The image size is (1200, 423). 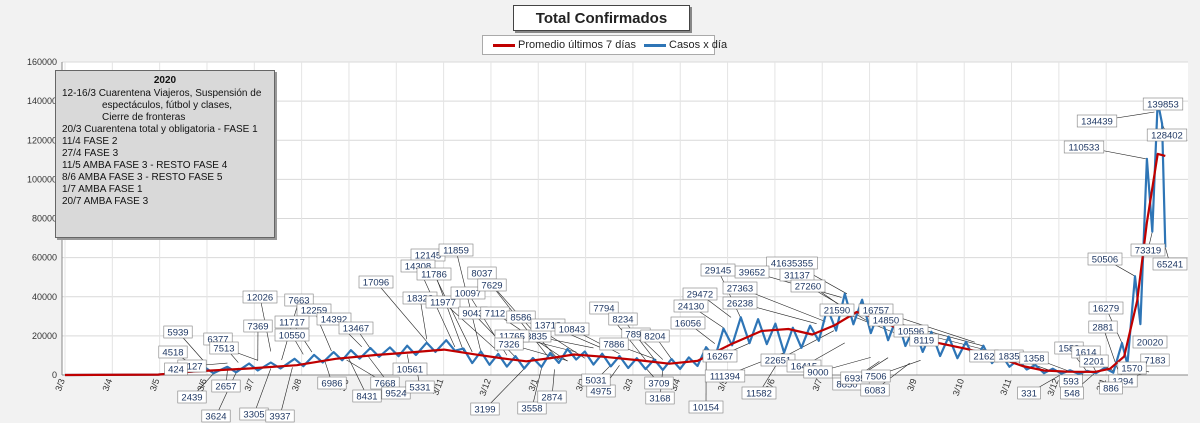 I want to click on x-tick-label: 3/4, so click(x=108, y=384).